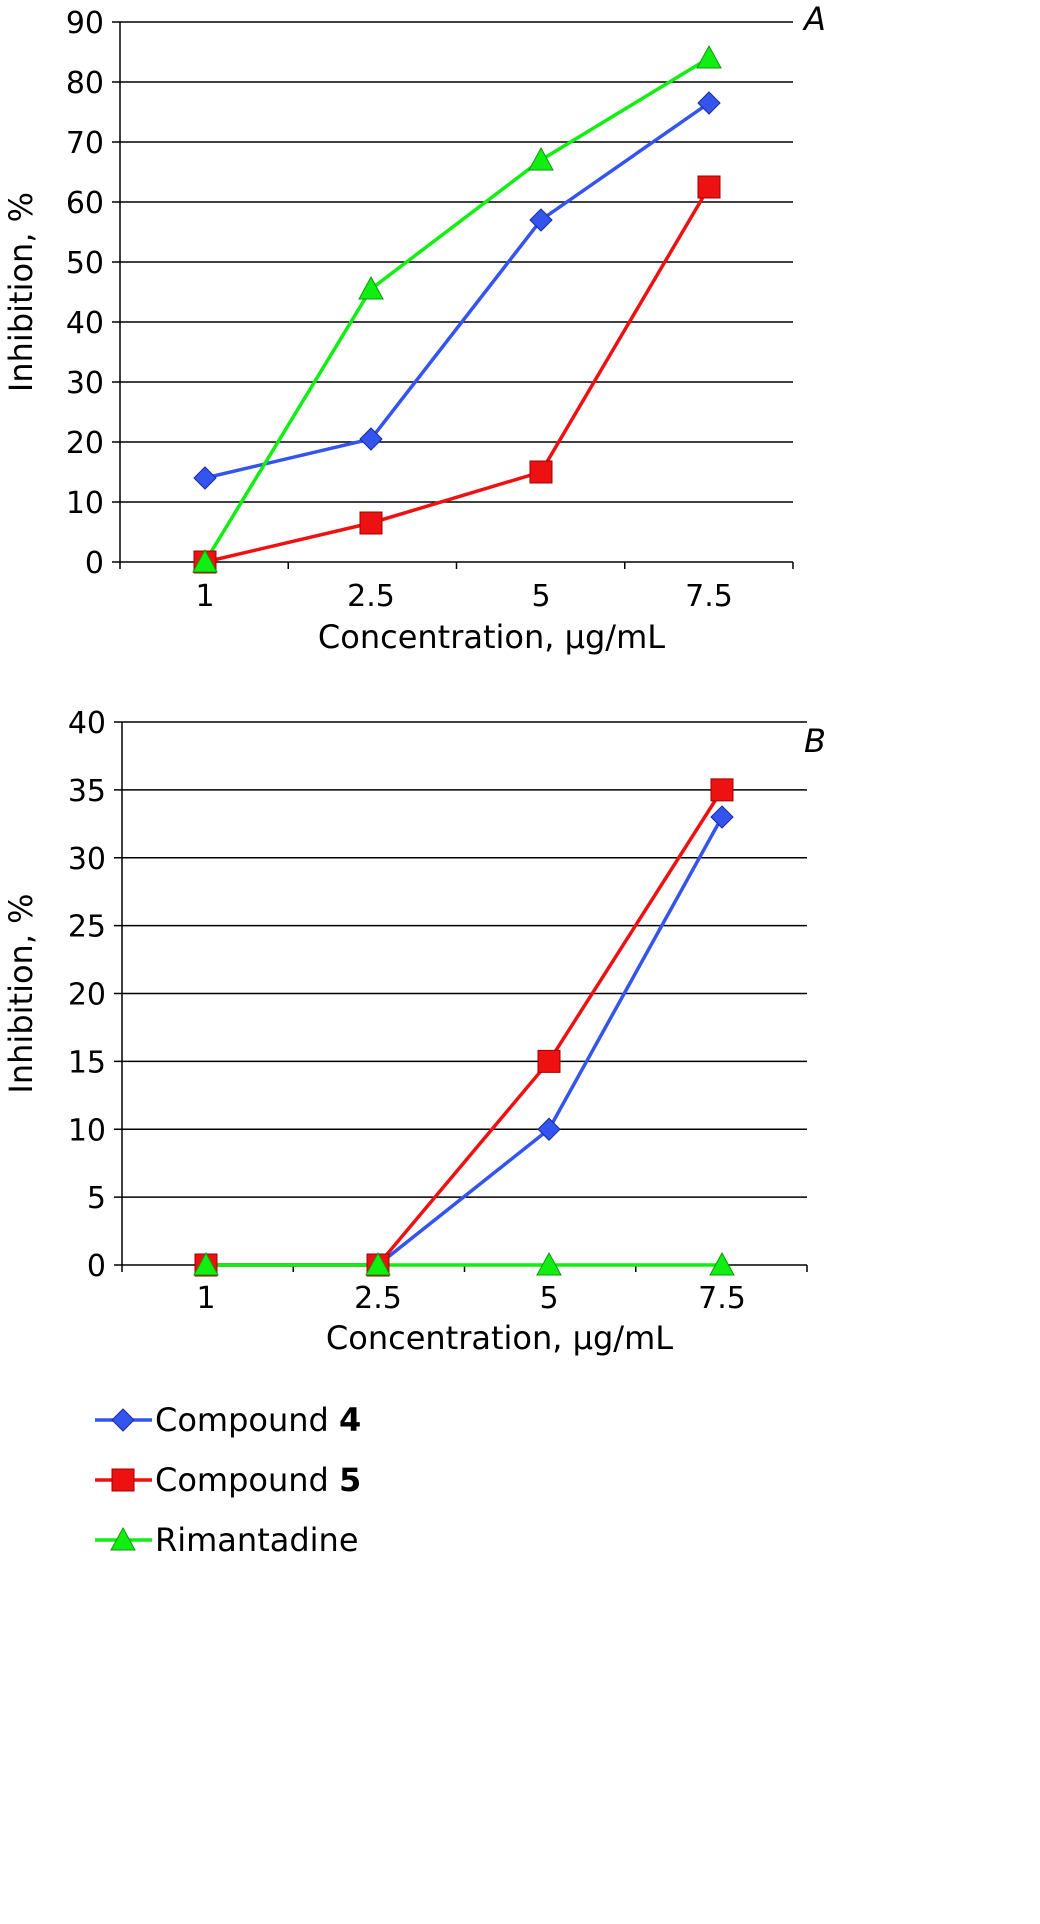  Describe the element at coordinates (85, 143) in the screenshot. I see `y-tick-label-70: 70` at that location.